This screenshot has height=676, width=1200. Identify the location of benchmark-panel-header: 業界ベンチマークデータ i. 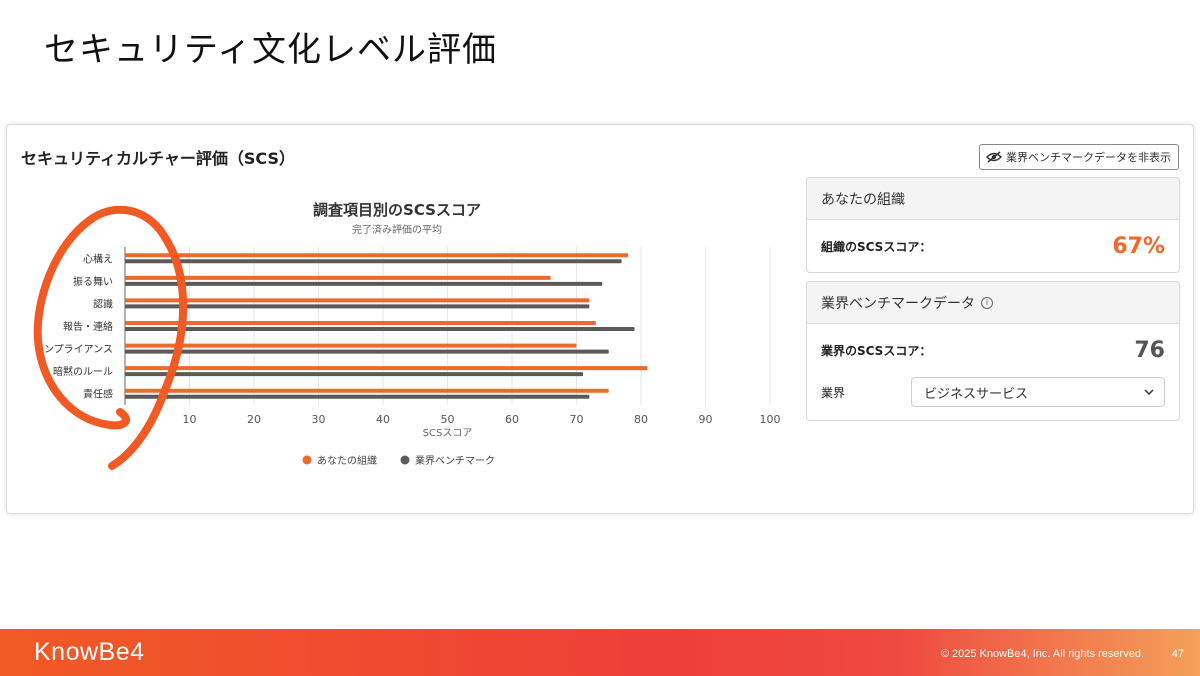
(993, 303).